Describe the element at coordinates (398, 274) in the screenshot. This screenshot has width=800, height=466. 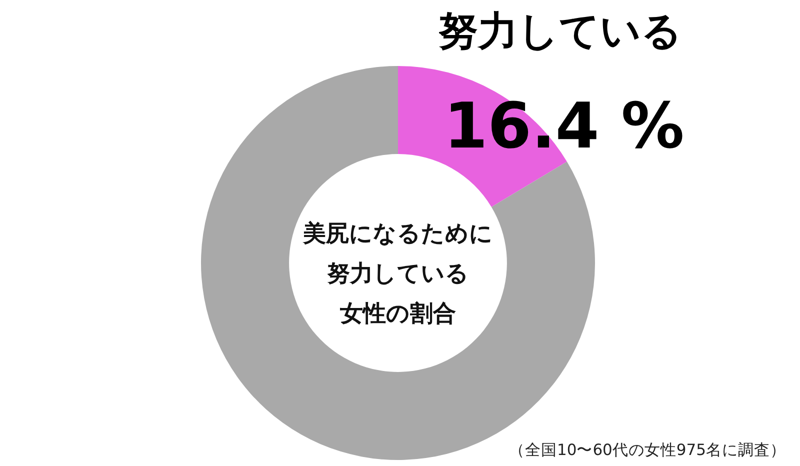
I see `title: 美尻になるために努力している女性の割合` at that location.